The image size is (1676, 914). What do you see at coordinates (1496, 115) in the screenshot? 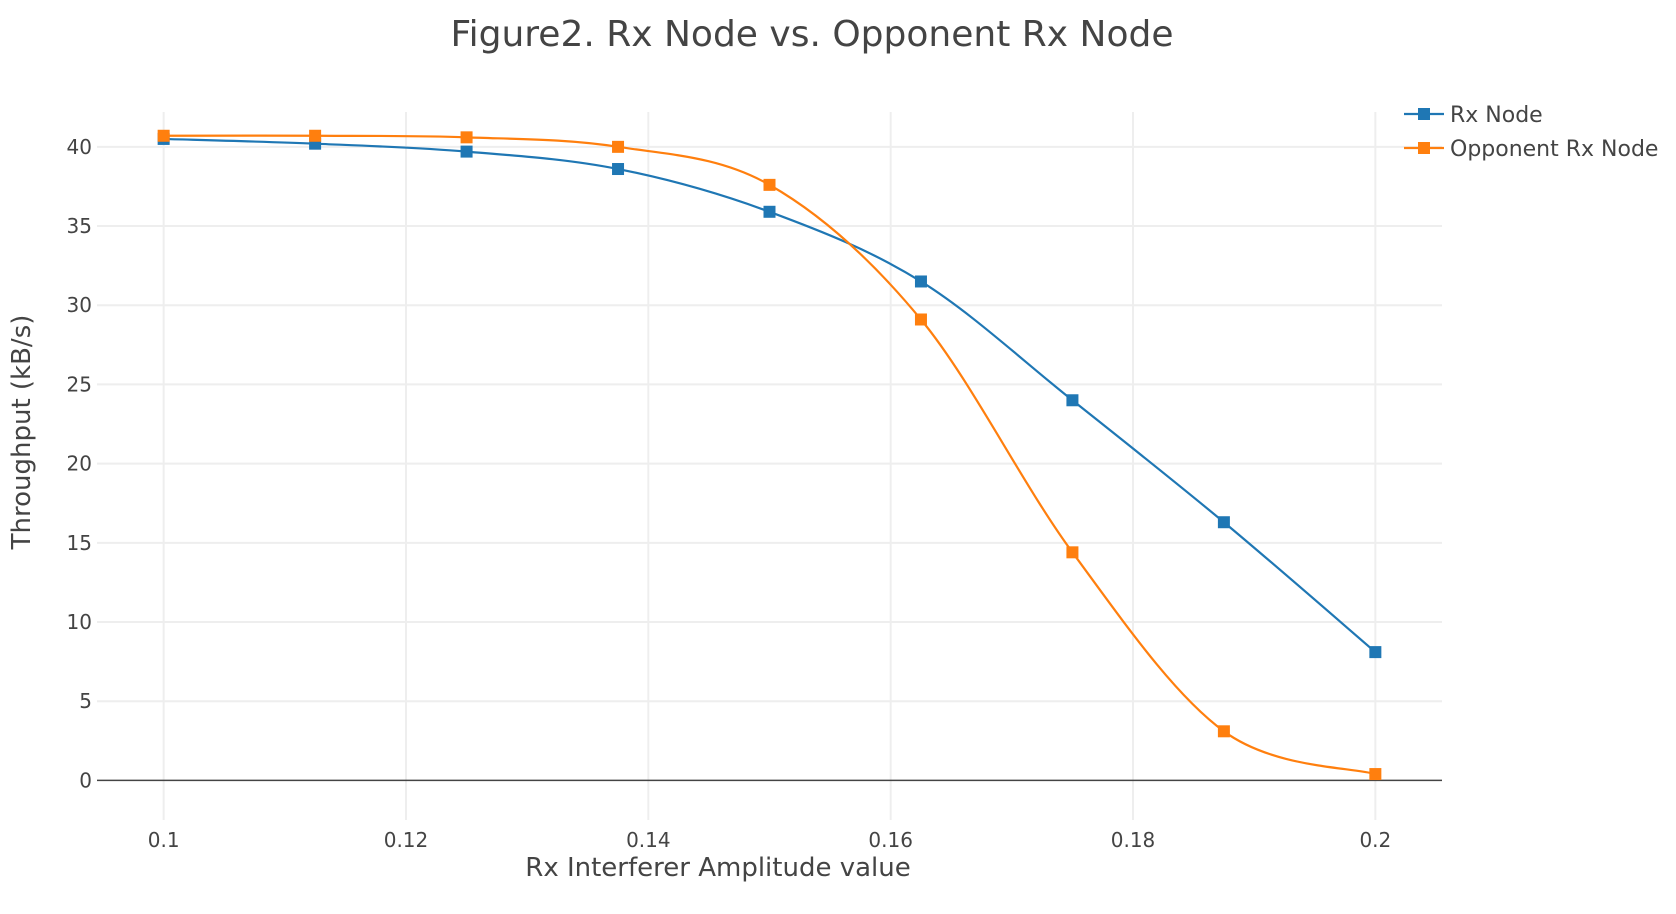
I see `legend-label-rx-node: Rx Node` at bounding box center [1496, 115].